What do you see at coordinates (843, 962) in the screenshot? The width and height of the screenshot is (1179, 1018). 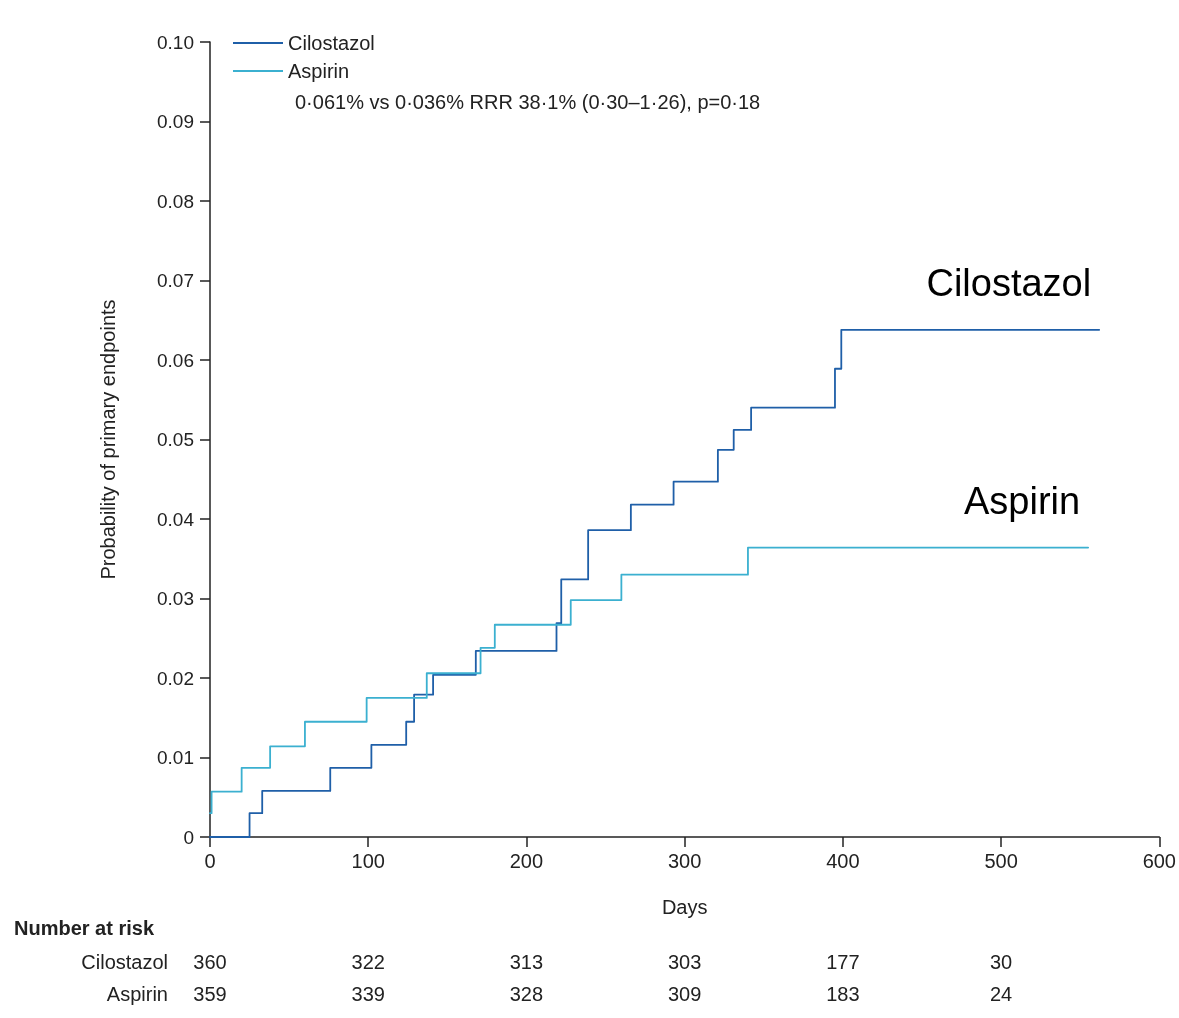 I see `text: 177` at bounding box center [843, 962].